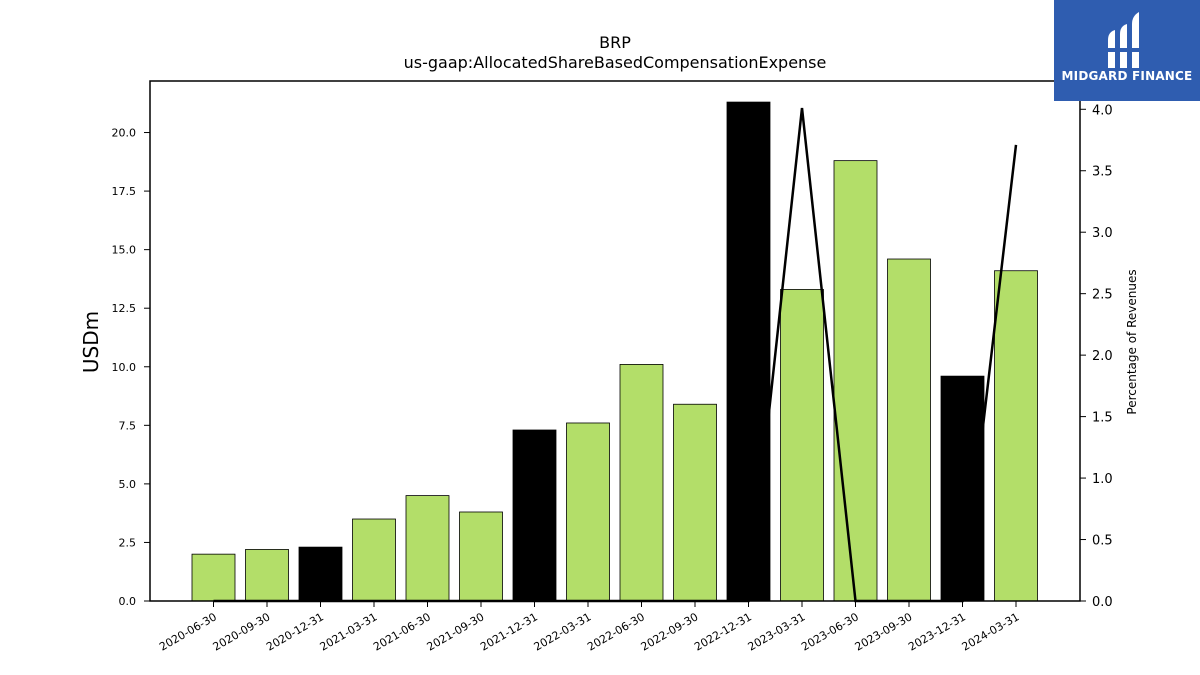 The width and height of the screenshot is (1200, 675). Describe the element at coordinates (615, 42) in the screenshot. I see `chart-title: BRP` at that location.